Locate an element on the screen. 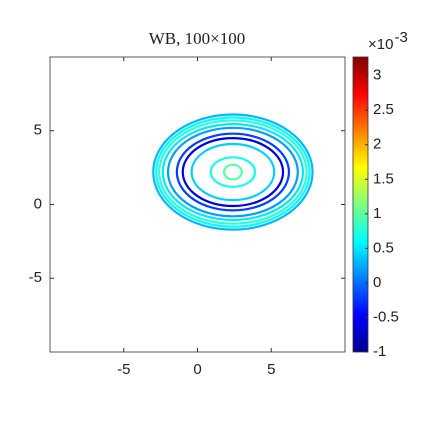 The width and height of the screenshot is (423, 423). x-tick-label: 5 is located at coordinates (271, 369).